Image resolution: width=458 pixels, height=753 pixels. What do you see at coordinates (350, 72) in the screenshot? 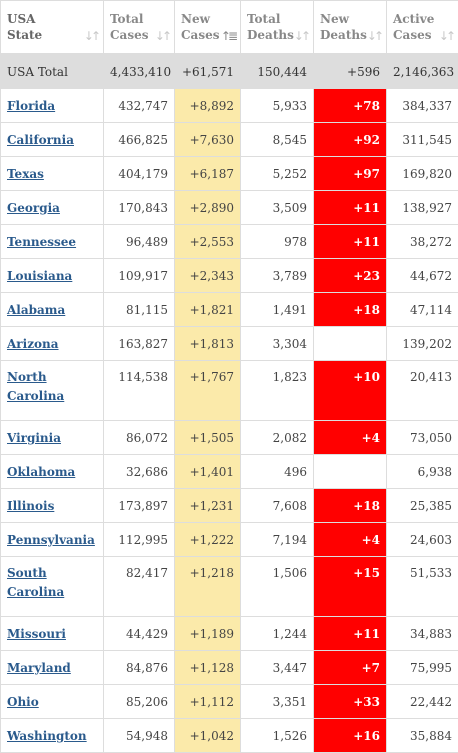
I see `total-new-deaths: +596` at bounding box center [350, 72].